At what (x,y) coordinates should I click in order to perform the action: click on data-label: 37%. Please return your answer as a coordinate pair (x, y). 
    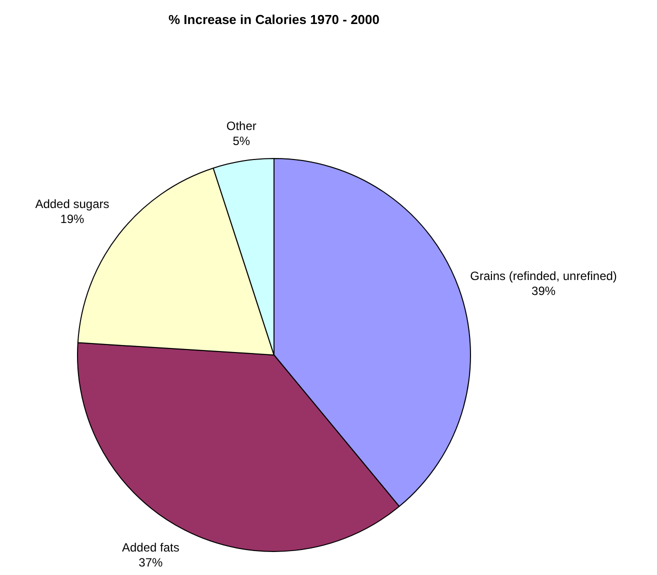
    Looking at the image, I should click on (150, 563).